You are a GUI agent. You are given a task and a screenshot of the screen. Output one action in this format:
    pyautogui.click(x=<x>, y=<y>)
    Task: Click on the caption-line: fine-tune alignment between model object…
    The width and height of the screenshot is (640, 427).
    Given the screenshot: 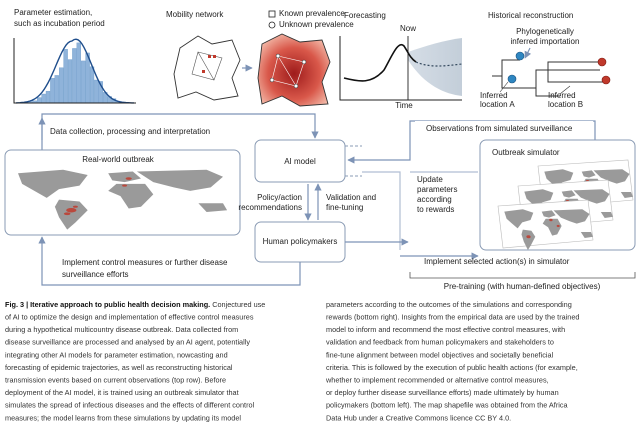 What is the action you would take?
    pyautogui.click(x=440, y=354)
    